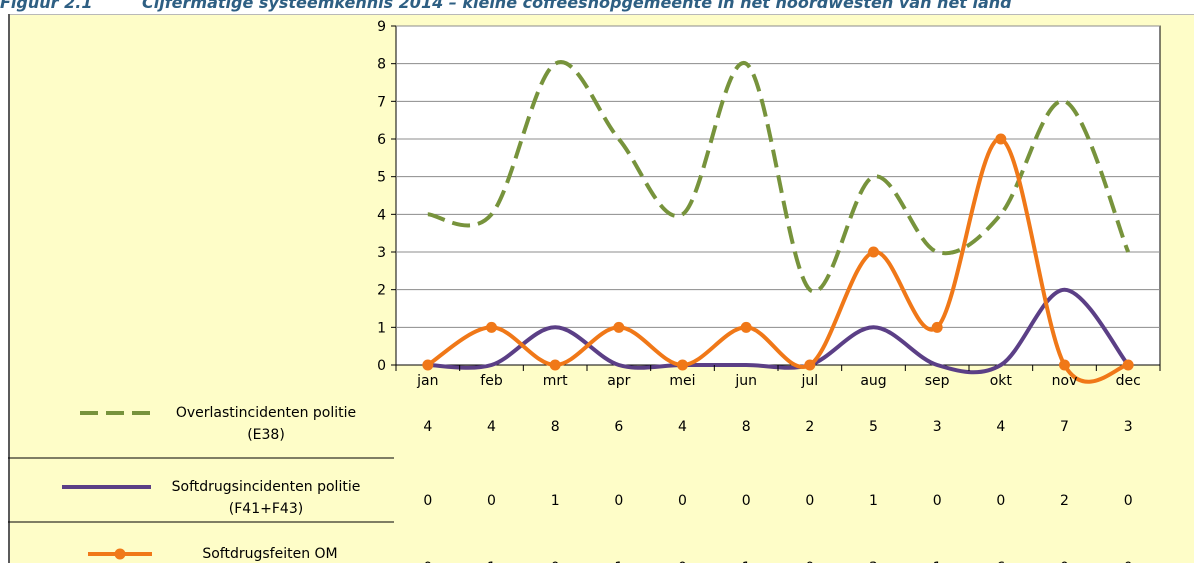  I want to click on table-cell: 7, so click(1064, 427).